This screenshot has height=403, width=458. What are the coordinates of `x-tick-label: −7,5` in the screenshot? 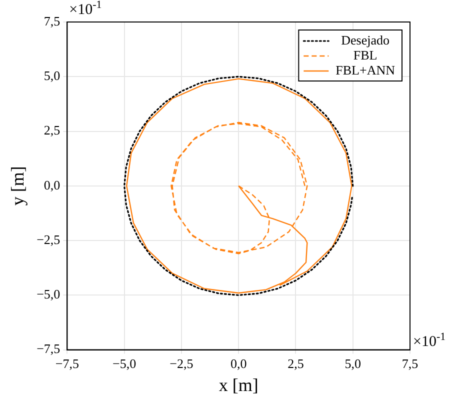 It's located at (67, 364).